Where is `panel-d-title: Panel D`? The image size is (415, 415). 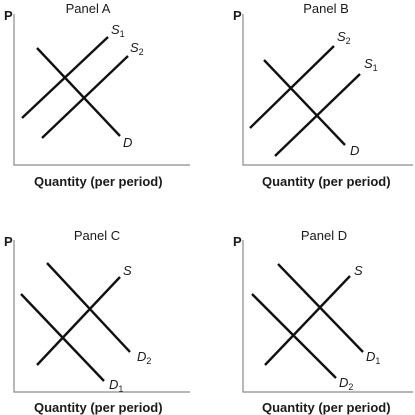
panel-d-title: Panel D is located at coordinates (324, 235).